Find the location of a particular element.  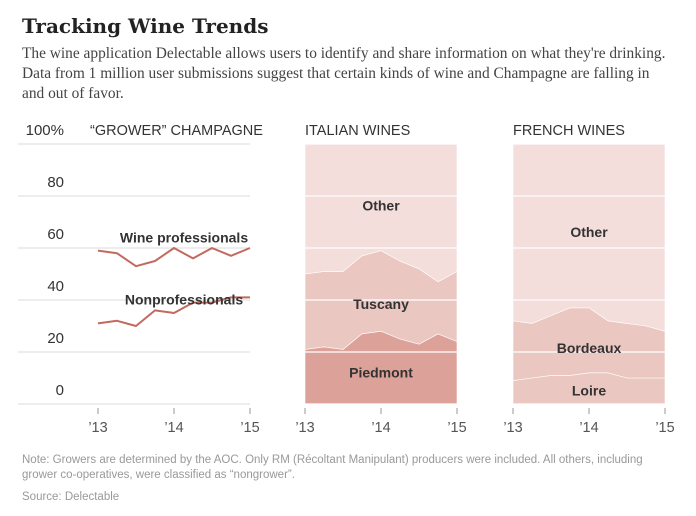

series-label: Tuscany is located at coordinates (381, 304).